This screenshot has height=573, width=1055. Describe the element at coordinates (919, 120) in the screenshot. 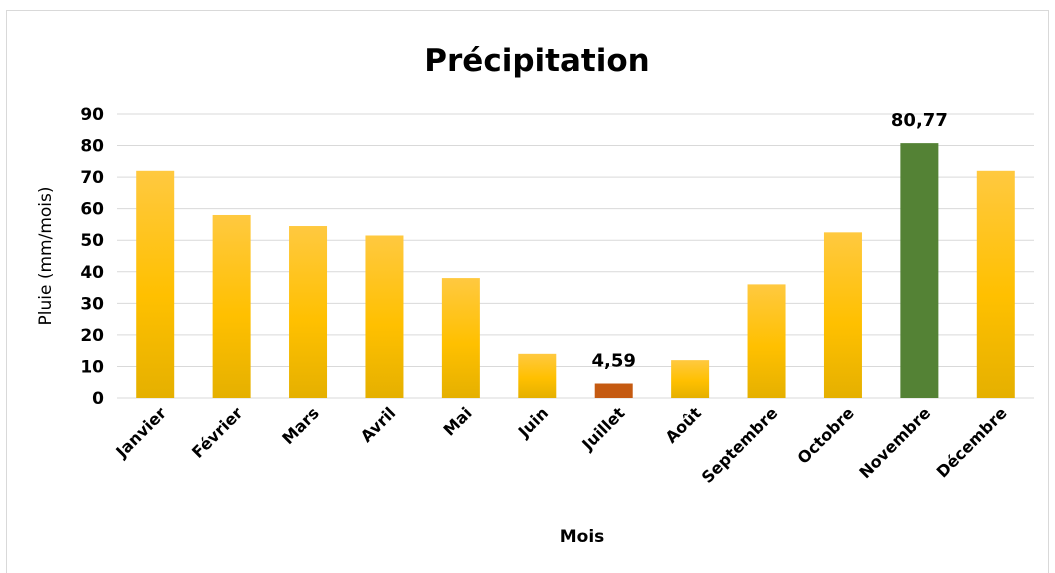

I see `data-label: 80,77` at that location.